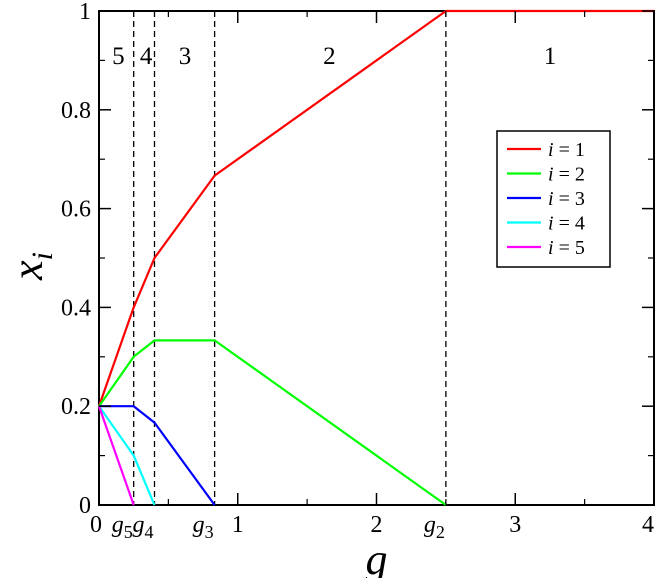 This screenshot has height=578, width=664. Describe the element at coordinates (566, 199) in the screenshot. I see `legend-label-3: i = 3` at that location.